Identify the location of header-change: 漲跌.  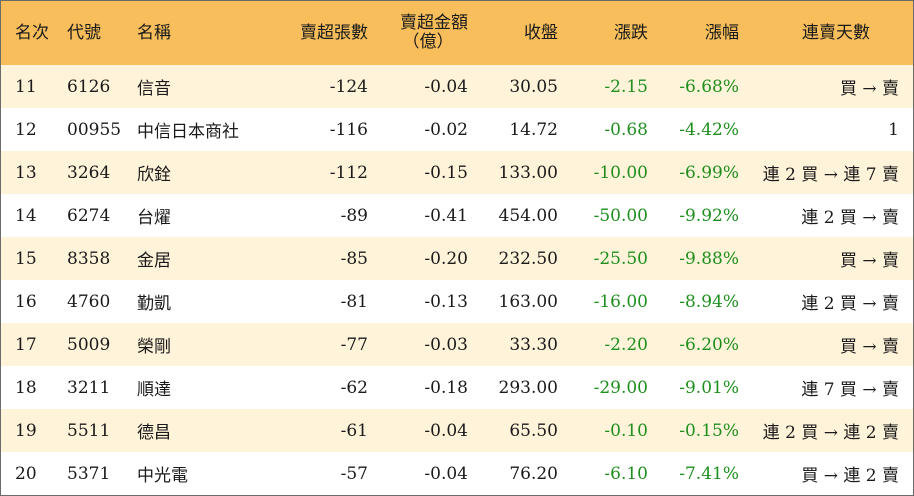
(631, 32).